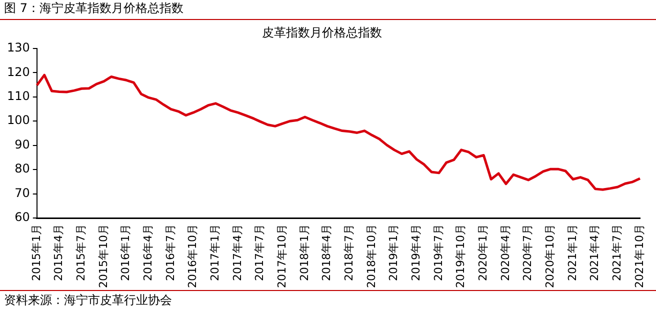 This screenshot has width=656, height=320. Describe the element at coordinates (304, 253) in the screenshot. I see `x-tick-label: 2018年1月` at that location.